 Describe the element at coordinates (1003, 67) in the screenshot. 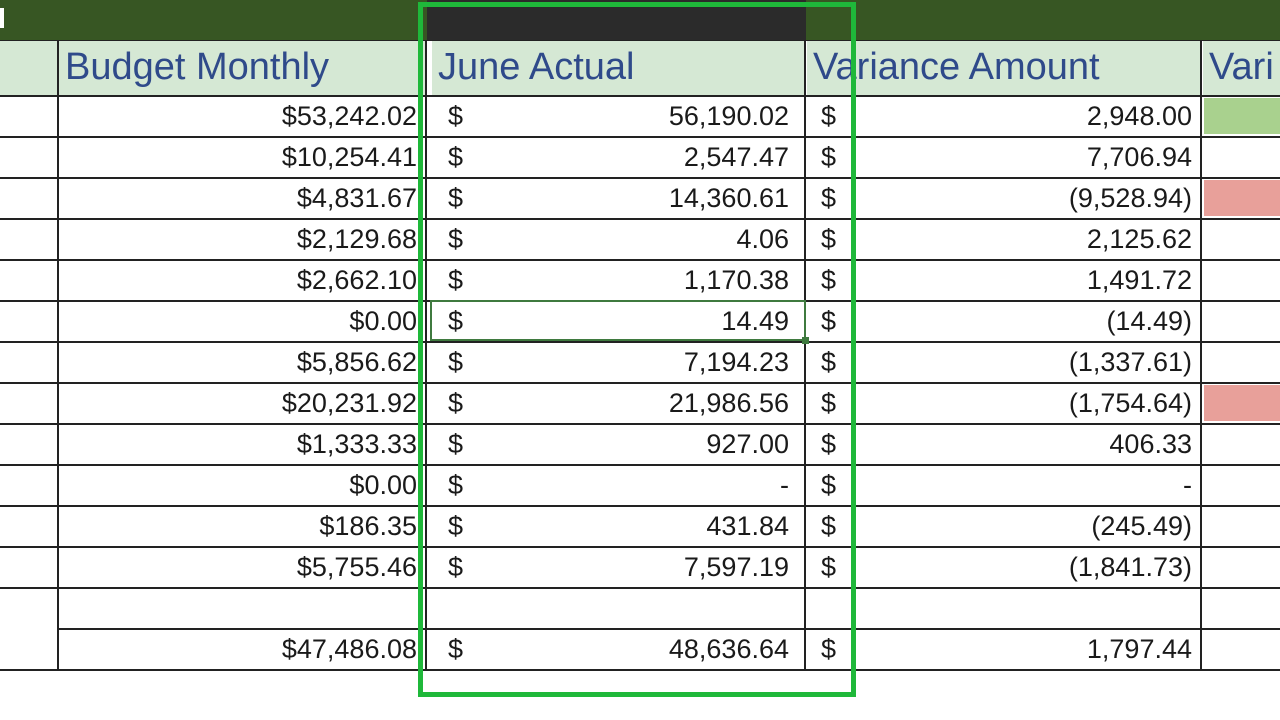

I see `header-variance-amount: Variance Amount` at that location.